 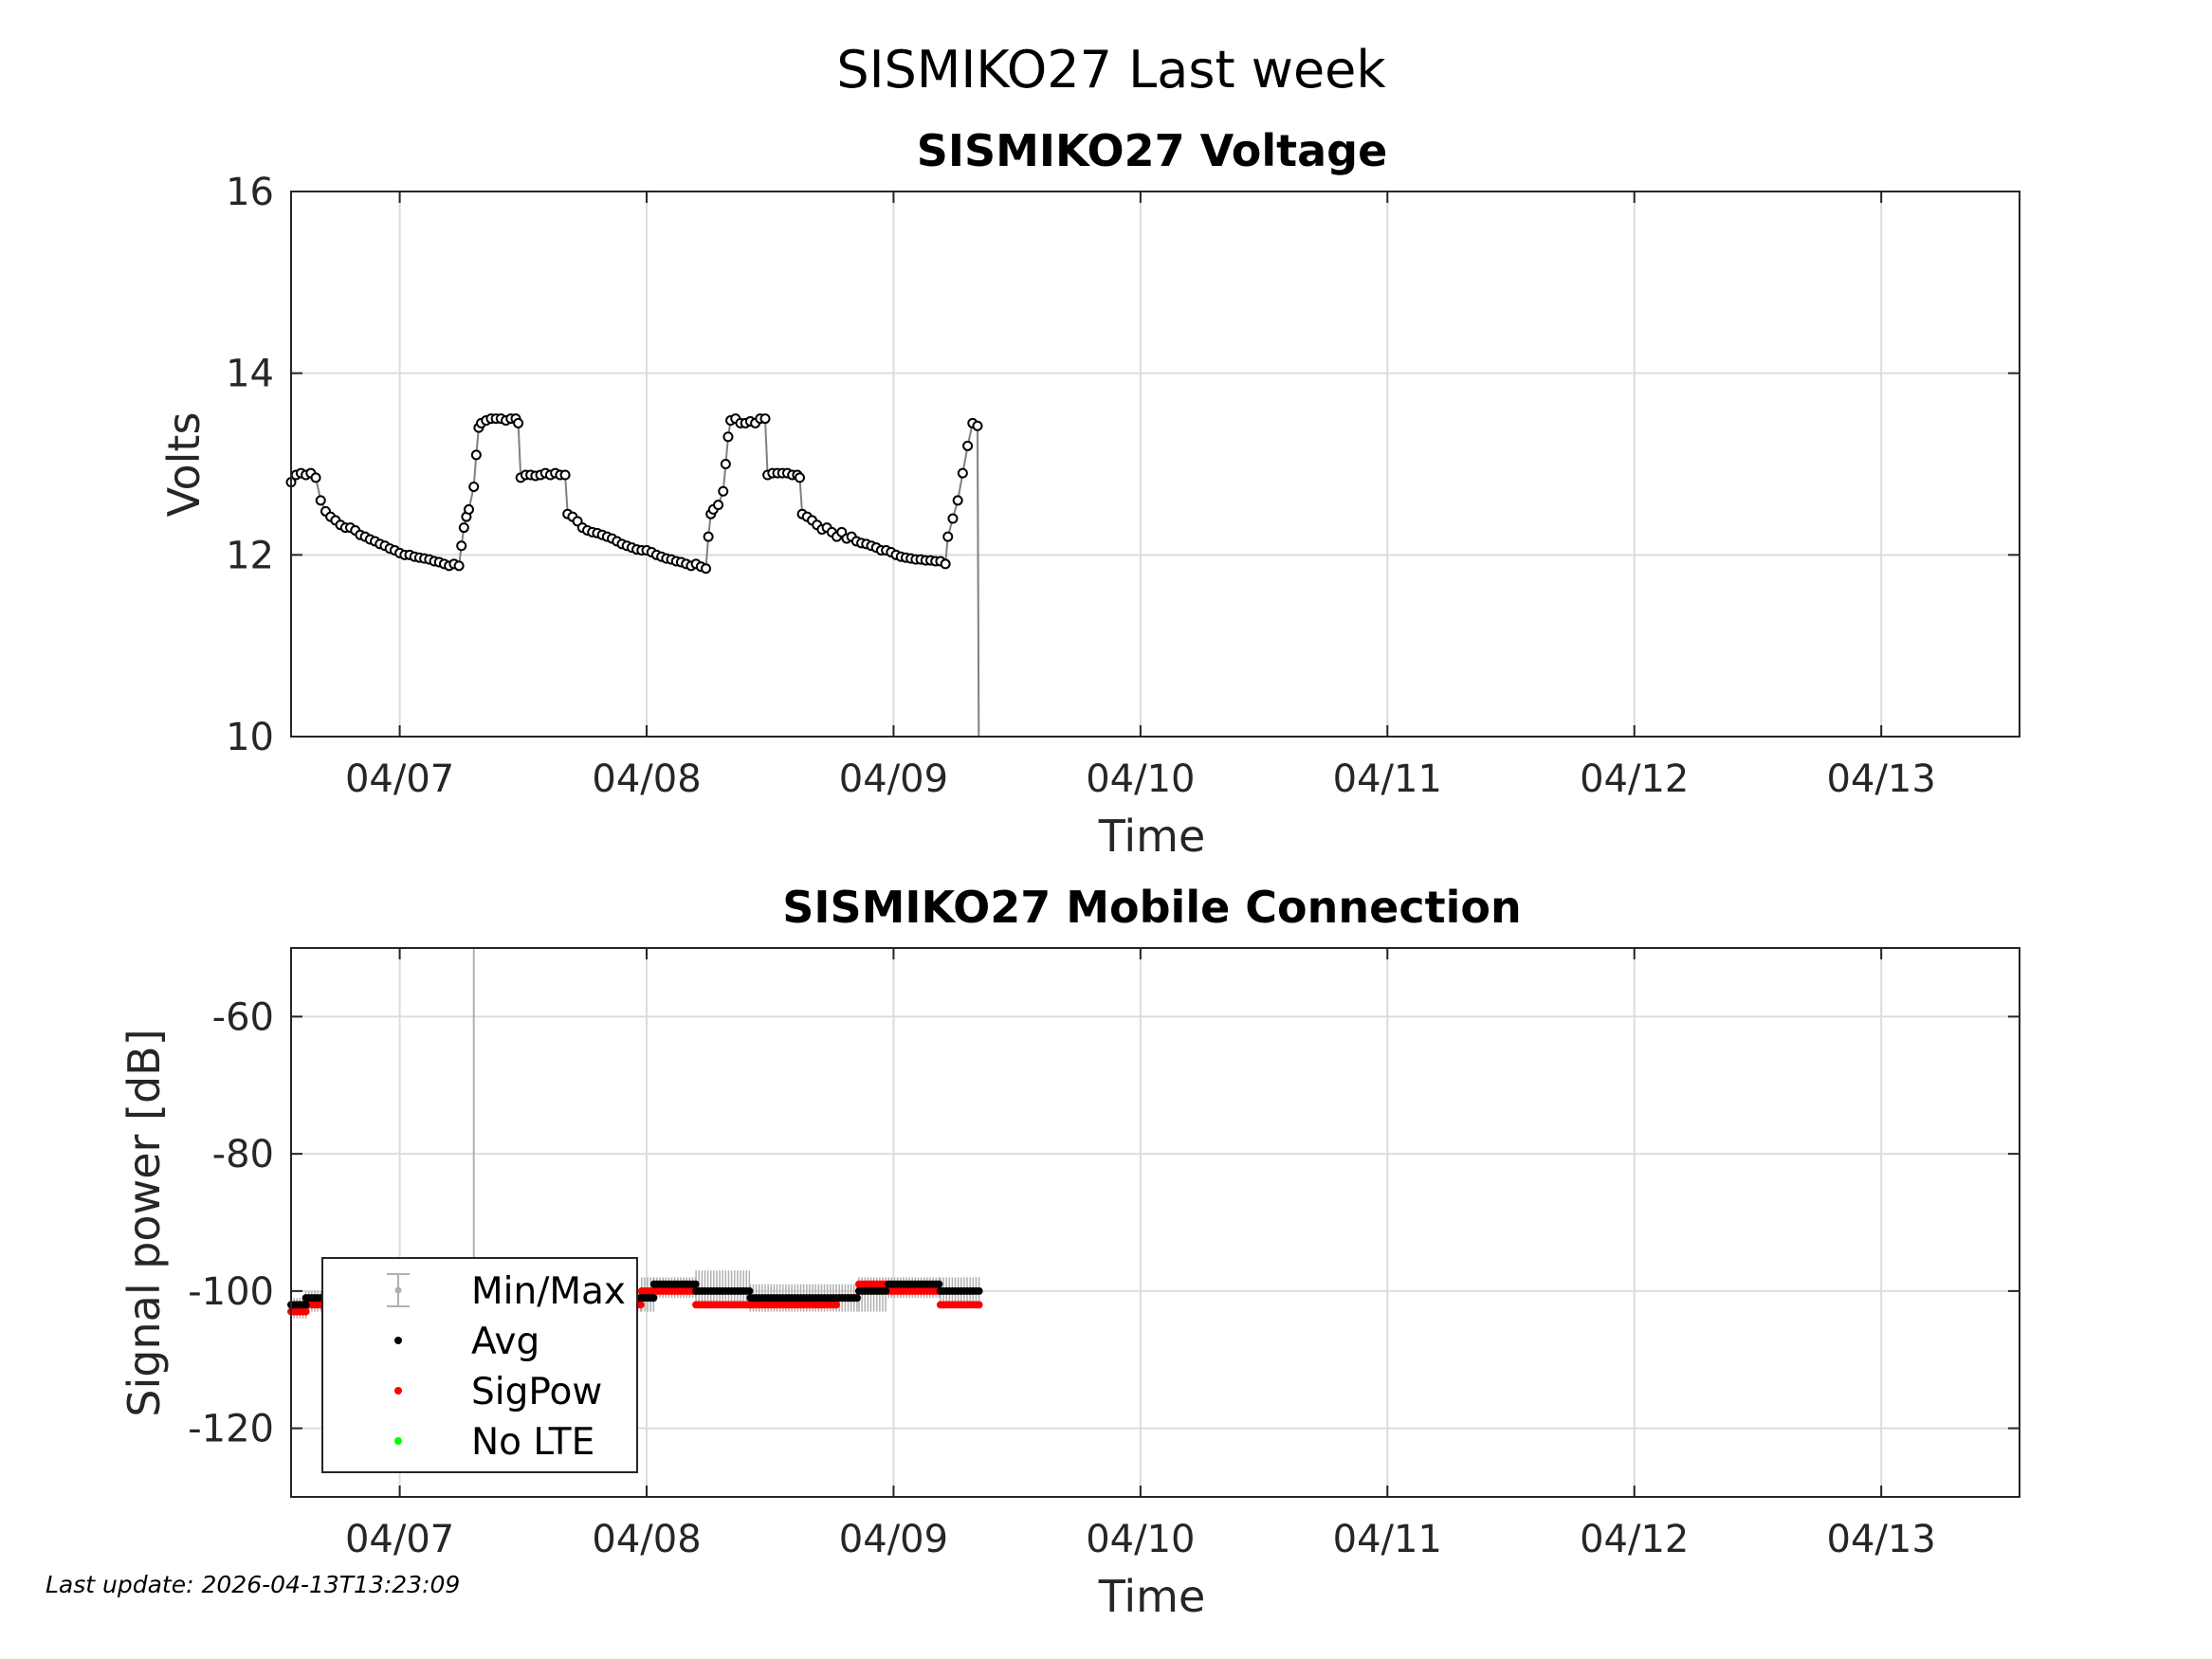 I want to click on voltage-plot, so click(x=634, y=575).